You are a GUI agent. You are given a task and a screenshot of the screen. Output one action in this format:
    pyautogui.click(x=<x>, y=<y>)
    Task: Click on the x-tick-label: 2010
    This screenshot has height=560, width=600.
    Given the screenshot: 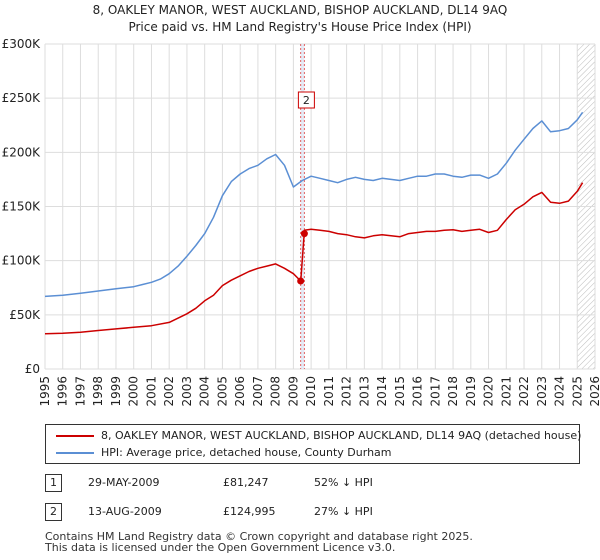 What is the action you would take?
    pyautogui.click(x=311, y=391)
    